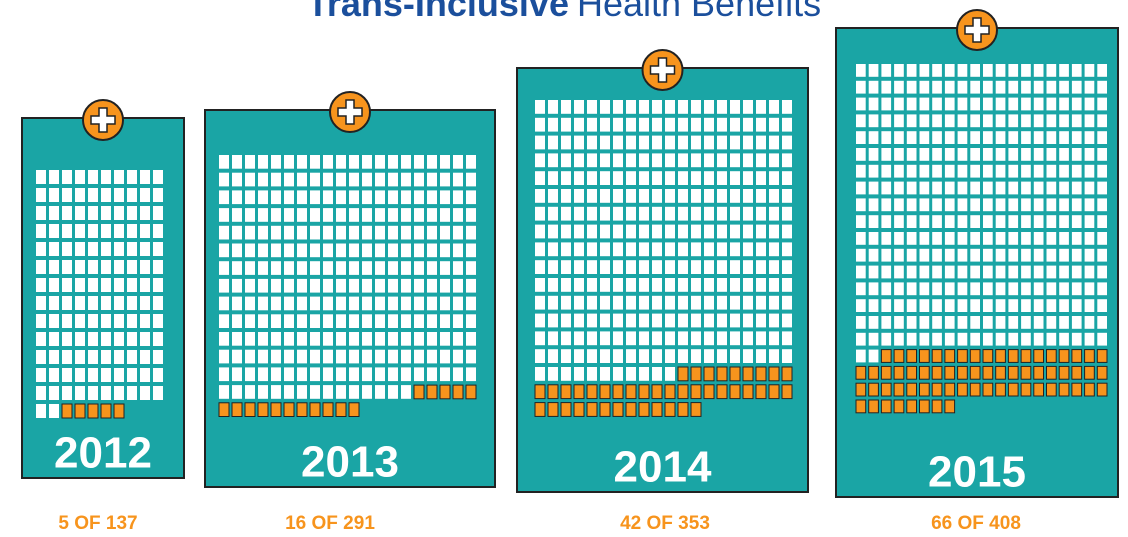  What do you see at coordinates (665, 523) in the screenshot?
I see `count-label: 42 OF 353` at bounding box center [665, 523].